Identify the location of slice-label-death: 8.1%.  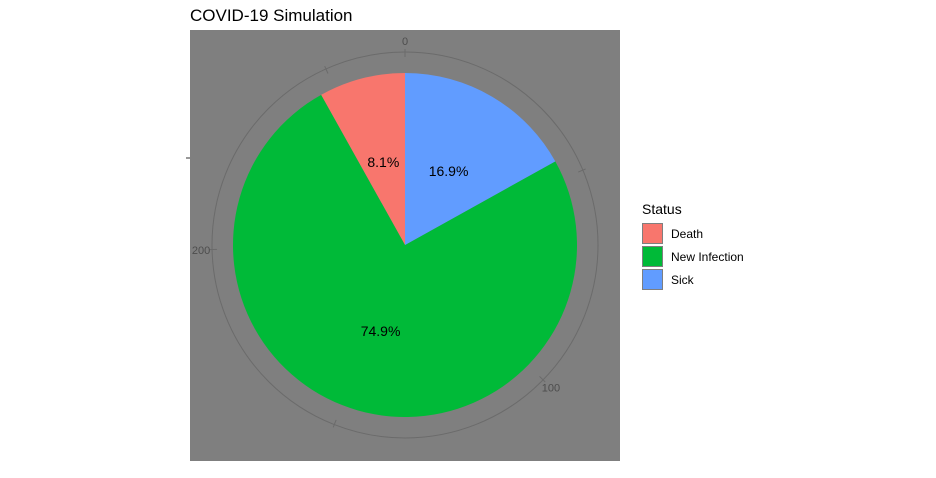
(383, 162).